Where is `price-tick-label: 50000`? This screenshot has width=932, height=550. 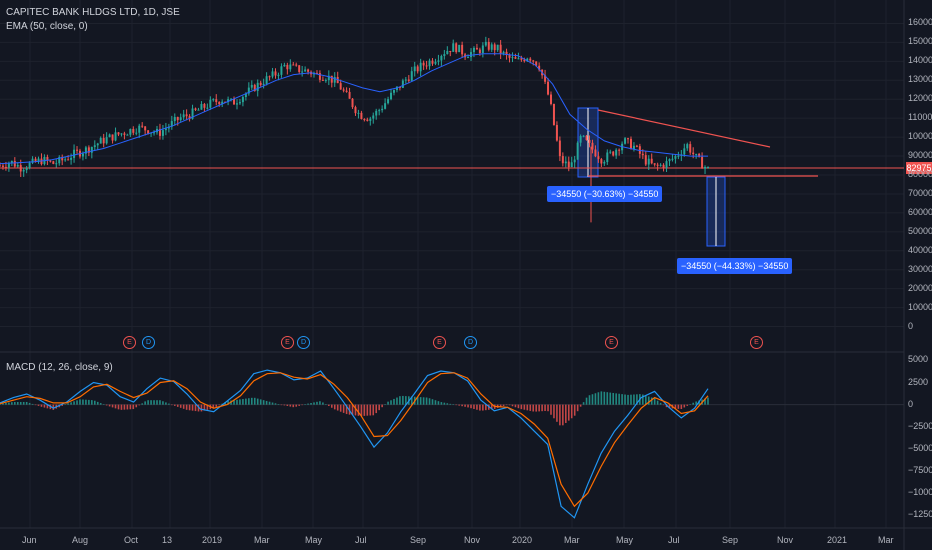 price-tick-label: 50000 is located at coordinates (920, 230).